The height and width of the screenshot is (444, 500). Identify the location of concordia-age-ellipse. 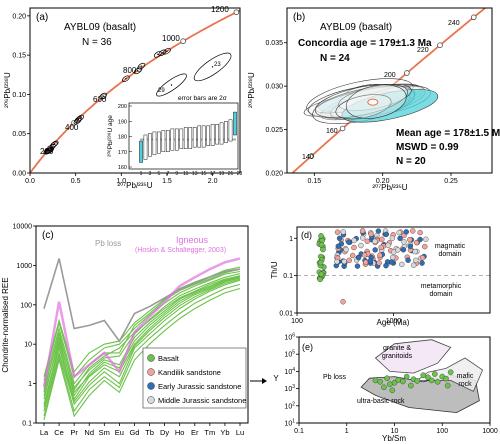
(373, 102).